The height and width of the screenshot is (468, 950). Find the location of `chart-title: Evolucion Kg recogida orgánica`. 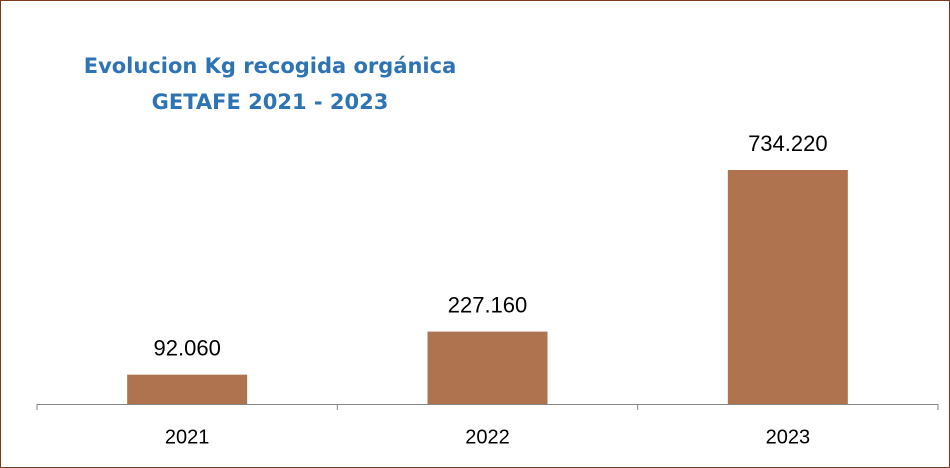

chart-title: Evolucion Kg recogida orgánica is located at coordinates (270, 66).